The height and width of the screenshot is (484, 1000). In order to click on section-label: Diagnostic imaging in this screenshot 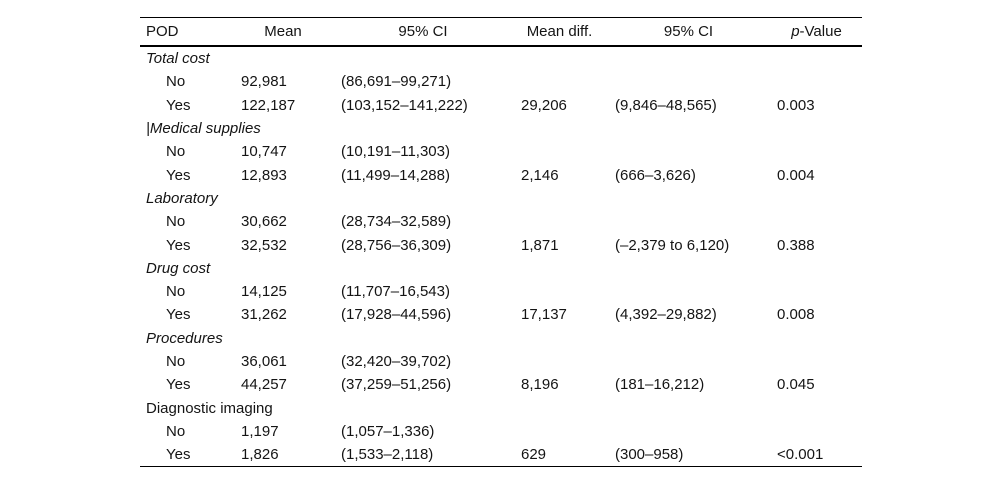, I will do `click(209, 408)`.